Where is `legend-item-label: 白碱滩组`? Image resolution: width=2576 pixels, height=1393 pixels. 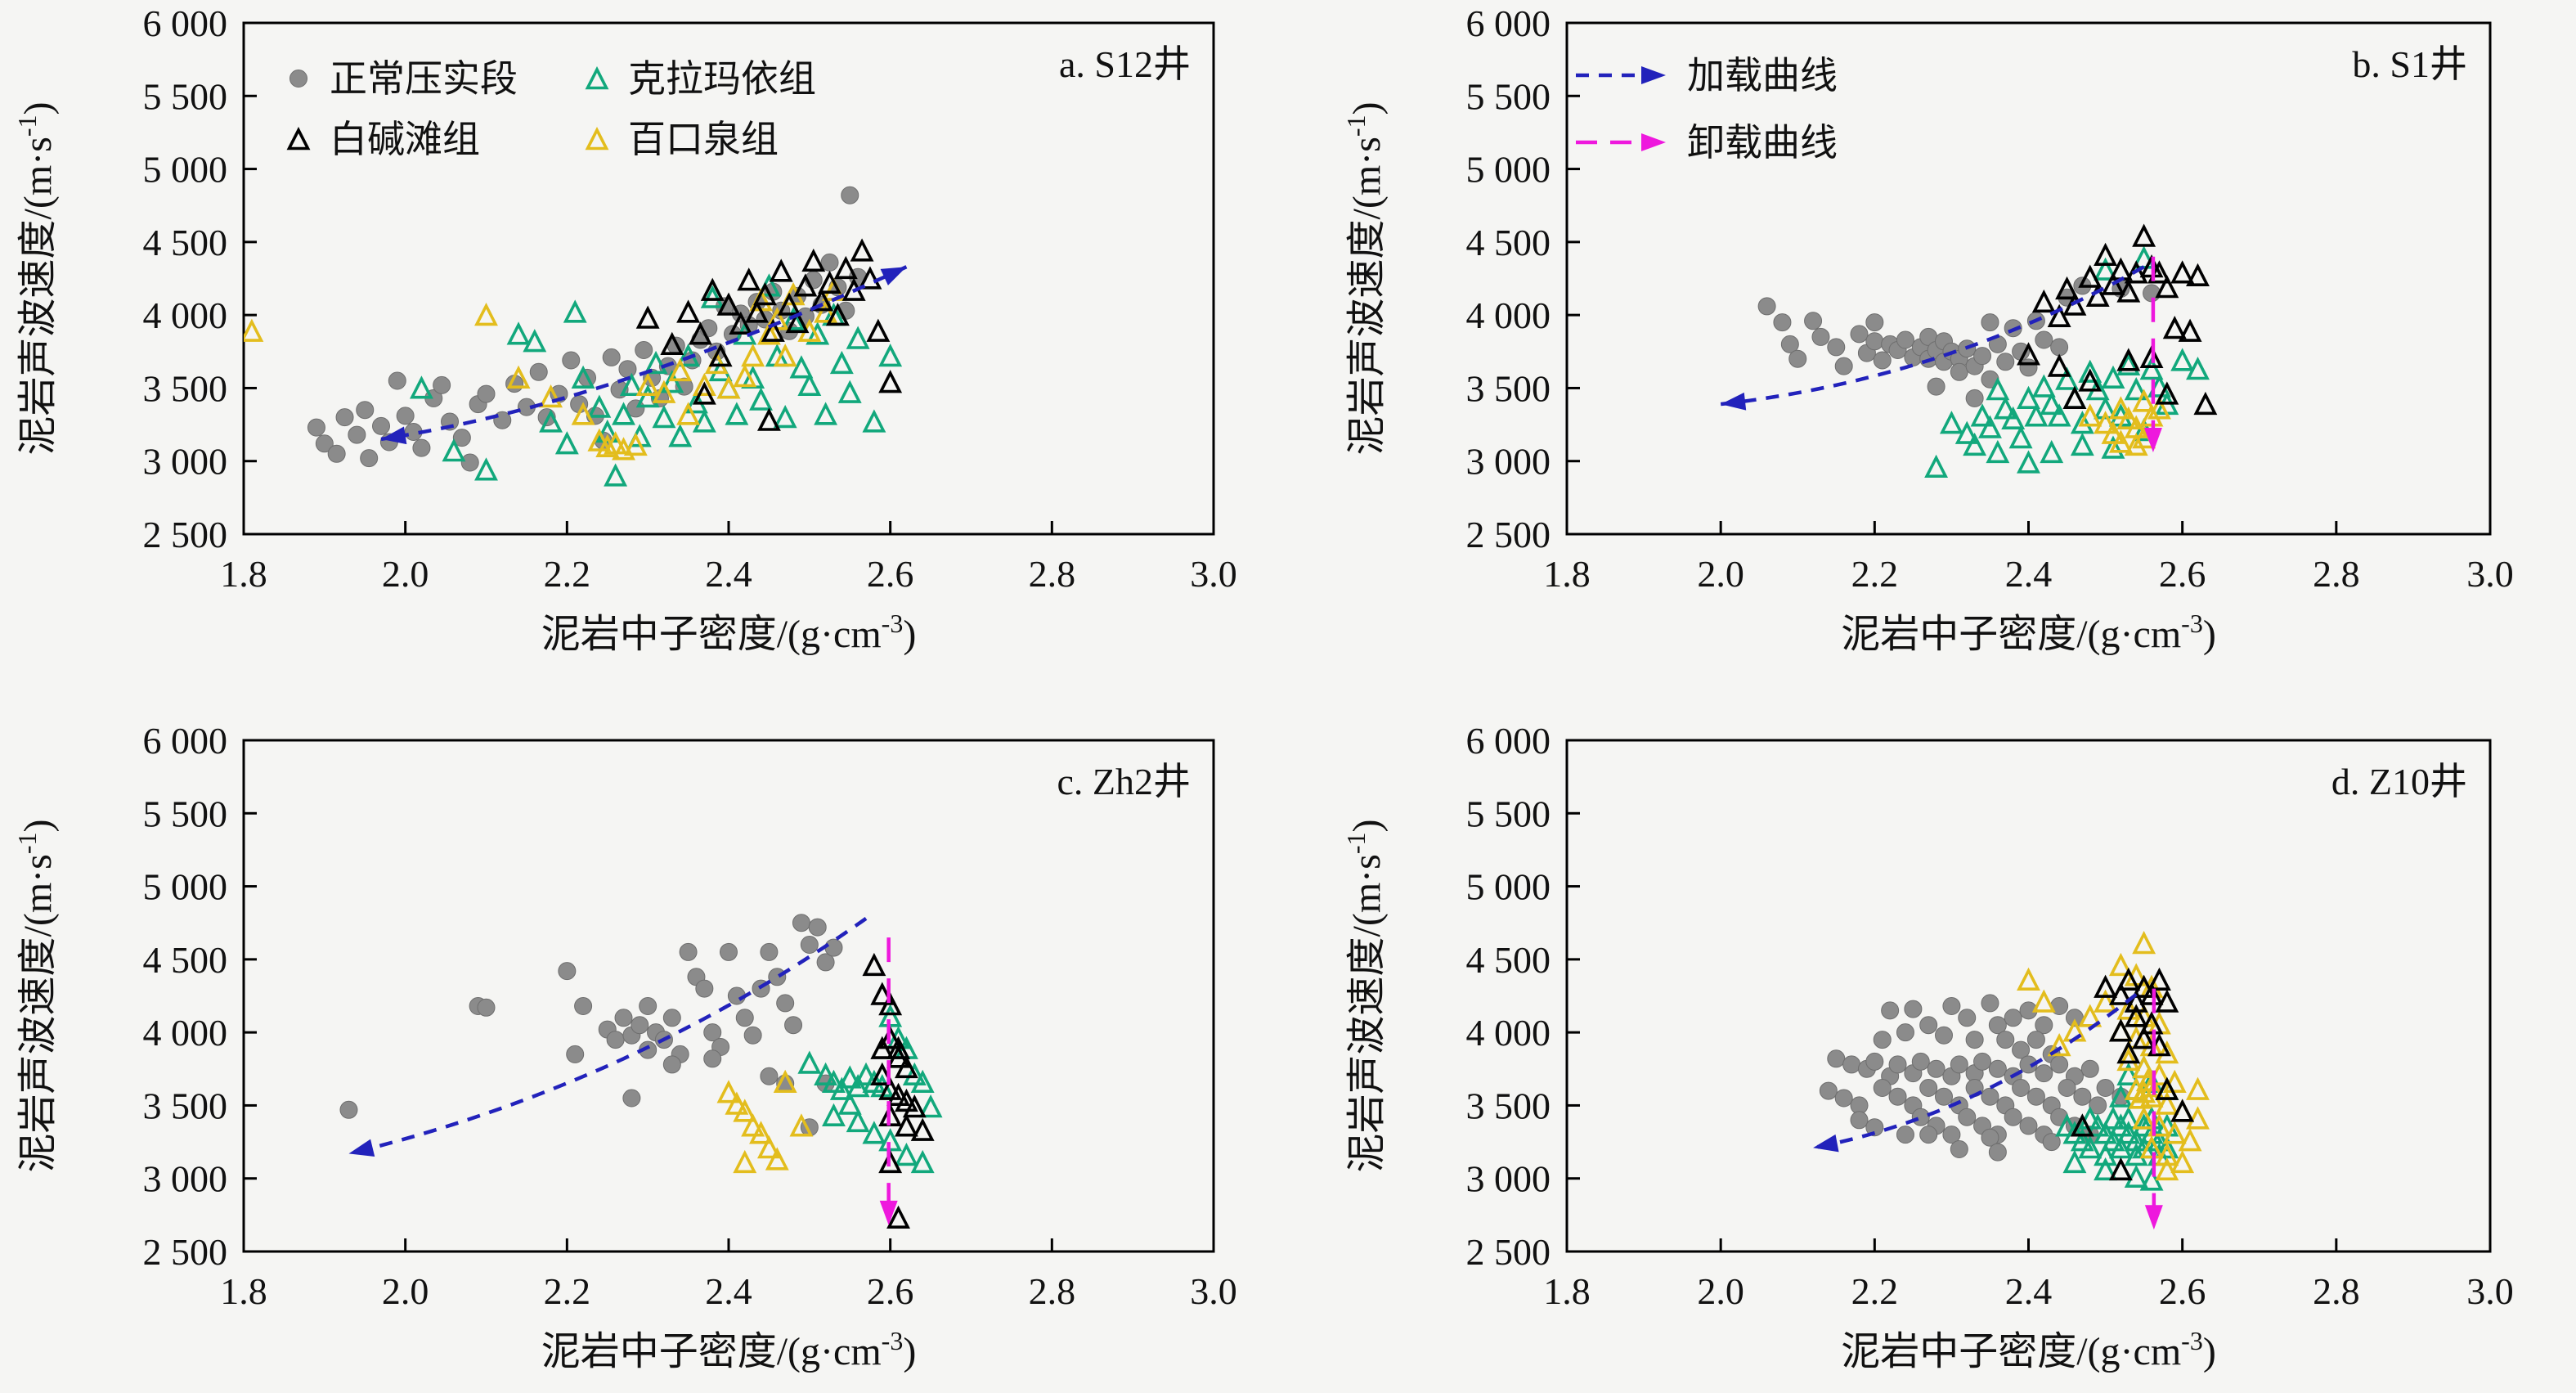
legend-item-label: 白碱滩组 is located at coordinates (405, 139).